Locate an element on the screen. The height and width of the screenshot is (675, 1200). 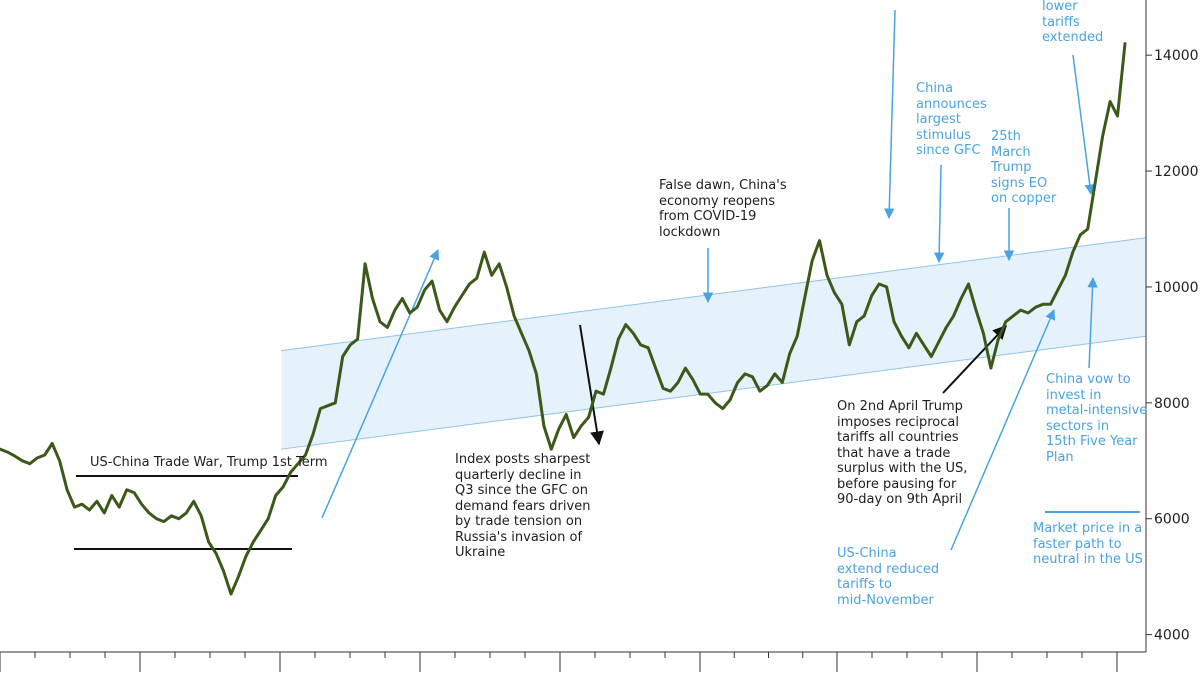
stimulus-arrow is located at coordinates (939, 214).